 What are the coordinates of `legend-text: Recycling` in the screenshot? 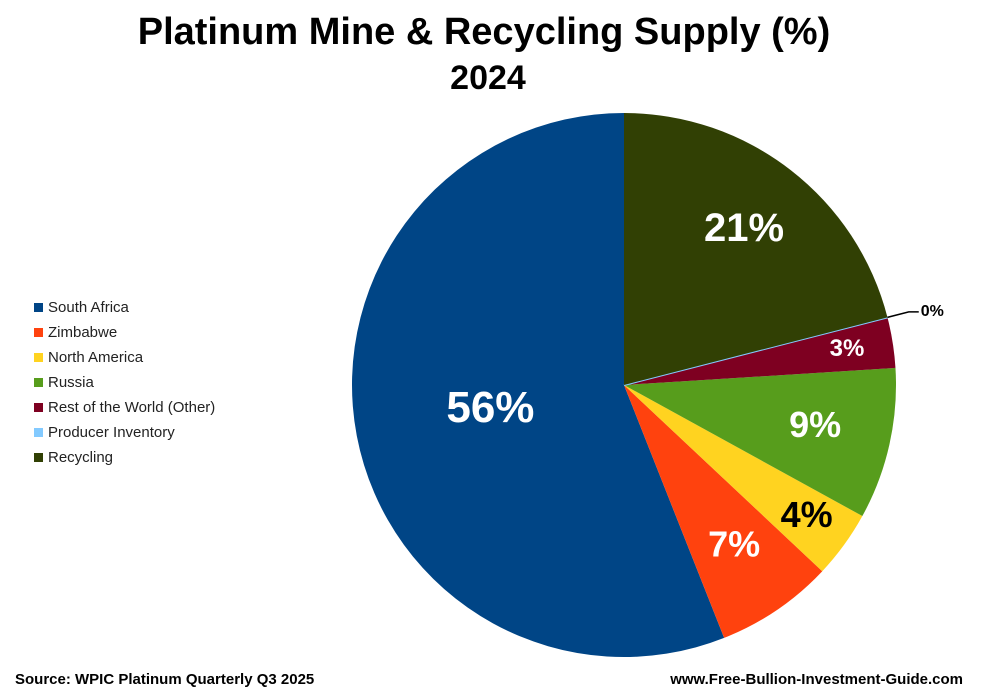 It's located at (80, 457).